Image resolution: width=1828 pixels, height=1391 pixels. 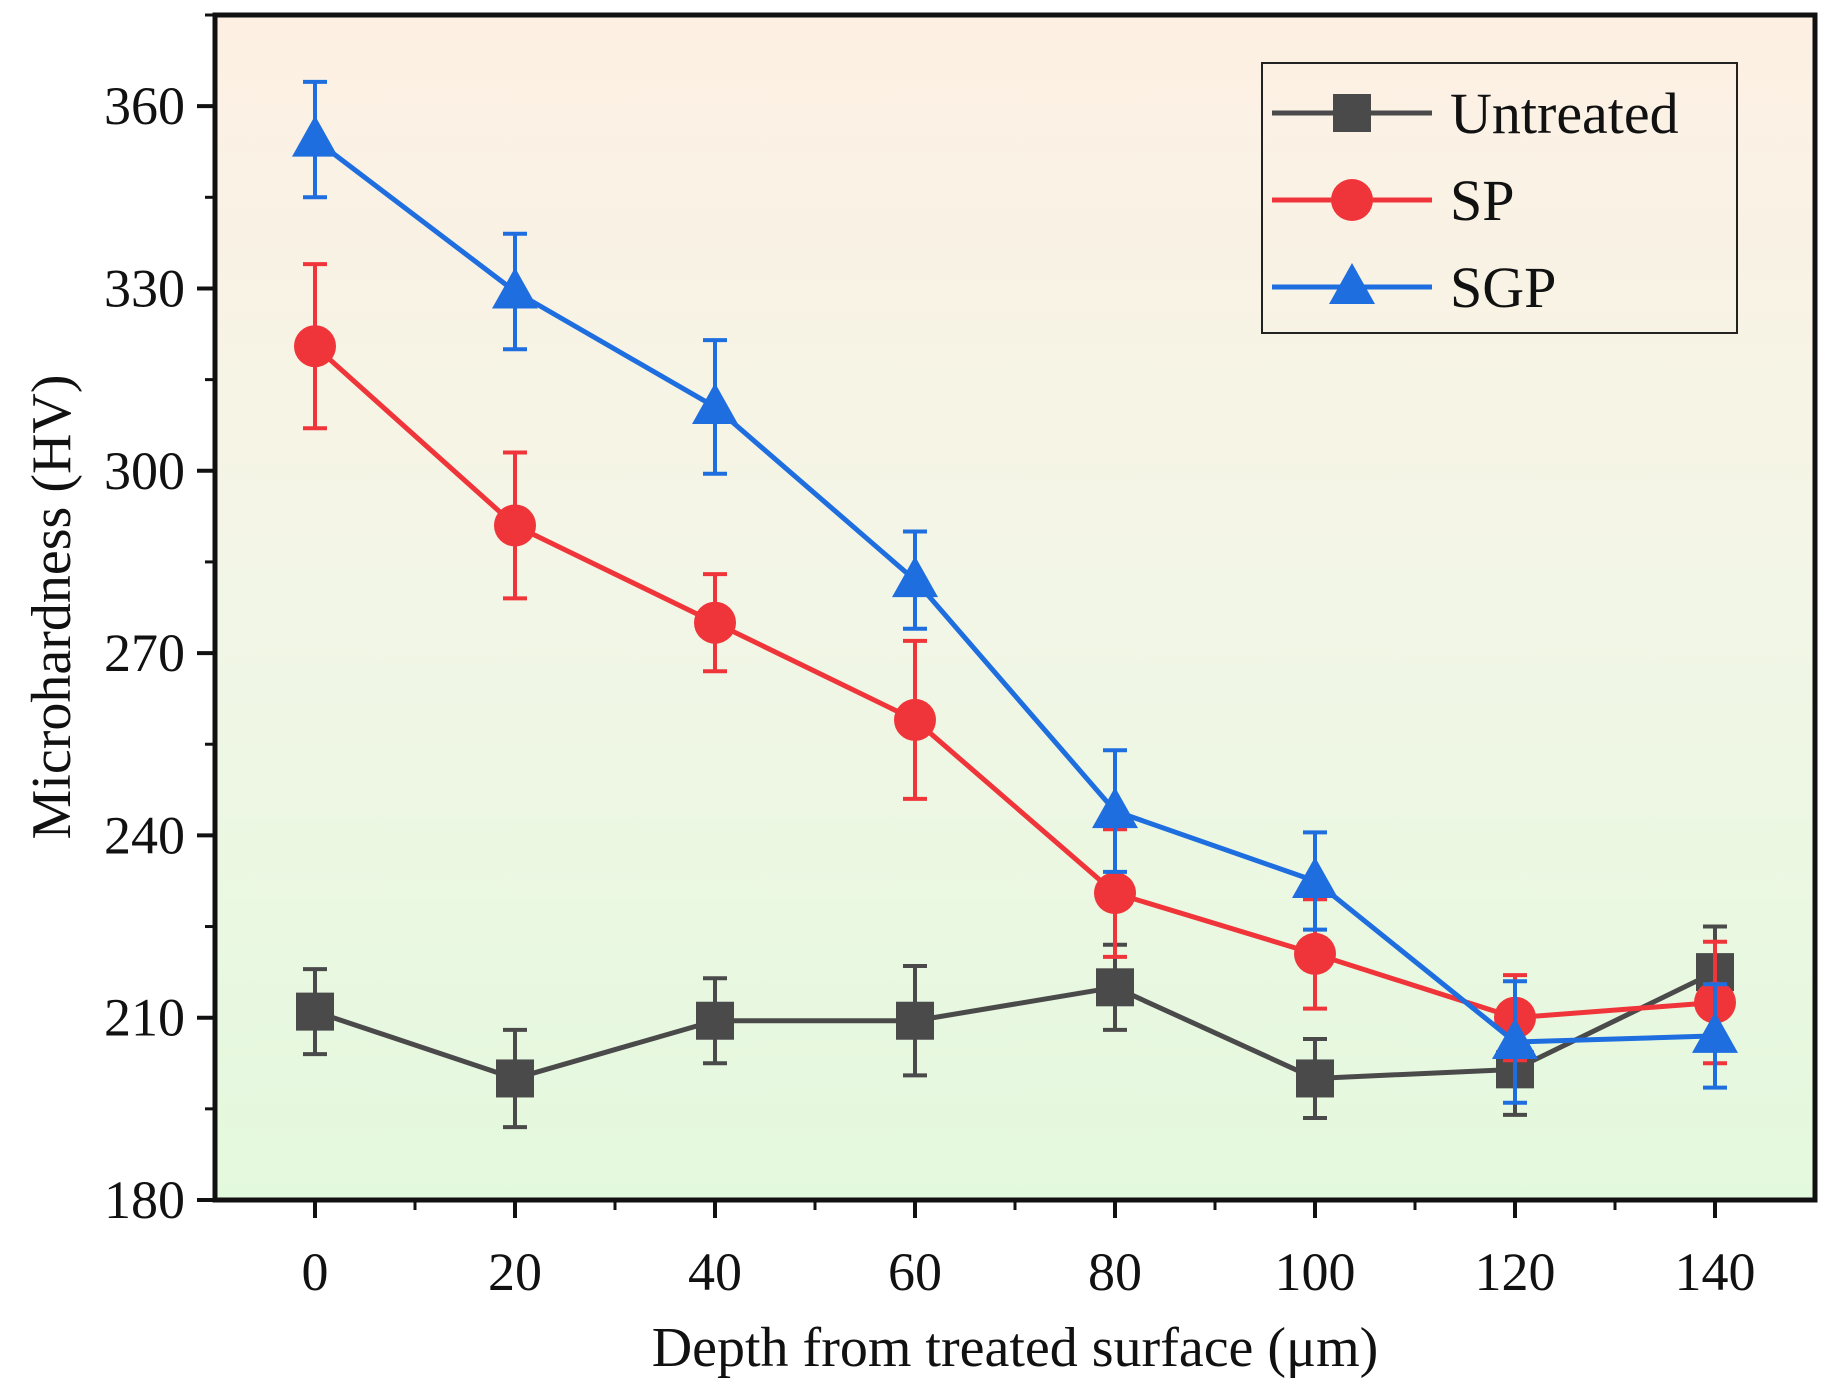 What do you see at coordinates (1482, 200) in the screenshot?
I see `legend-label-sp: SP` at bounding box center [1482, 200].